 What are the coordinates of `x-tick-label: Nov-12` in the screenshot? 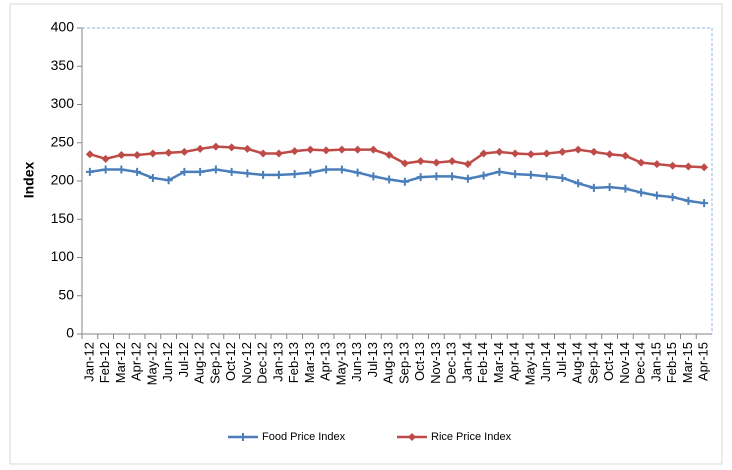 It's located at (246, 363).